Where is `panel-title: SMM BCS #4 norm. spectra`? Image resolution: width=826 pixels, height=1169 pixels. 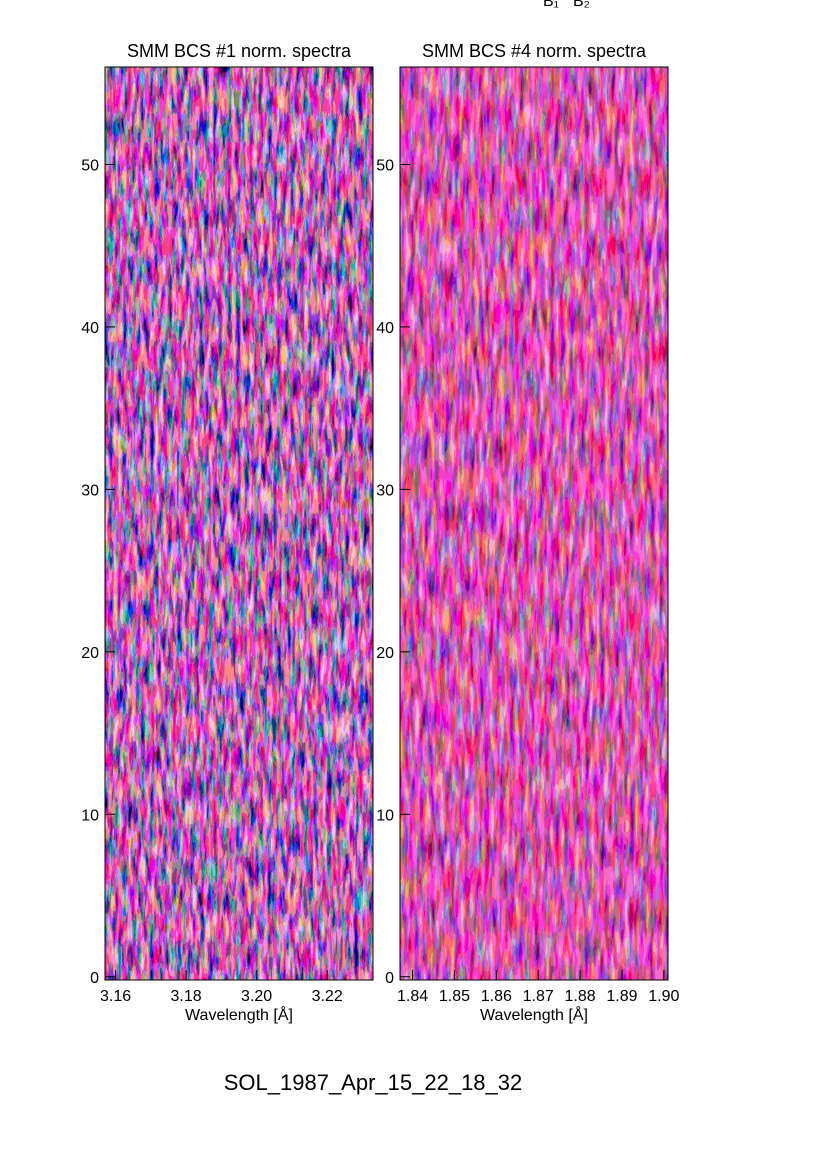
panel-title: SMM BCS #4 norm. spectra is located at coordinates (534, 51).